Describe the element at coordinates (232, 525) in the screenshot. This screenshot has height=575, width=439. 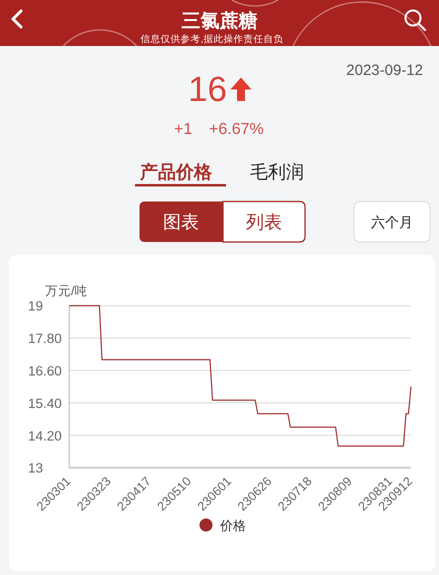
I see `legend-label: 价格` at that location.